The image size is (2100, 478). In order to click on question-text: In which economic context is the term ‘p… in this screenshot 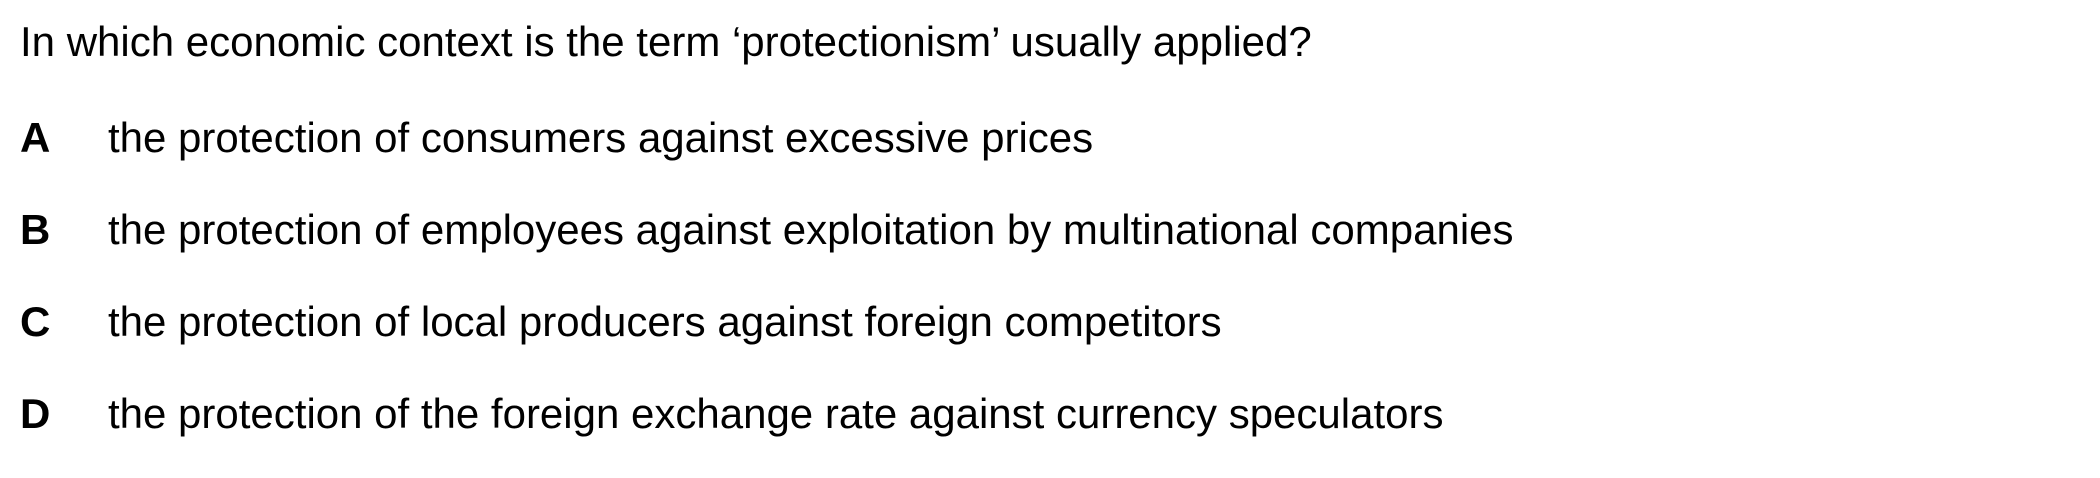, I will do `click(666, 41)`.